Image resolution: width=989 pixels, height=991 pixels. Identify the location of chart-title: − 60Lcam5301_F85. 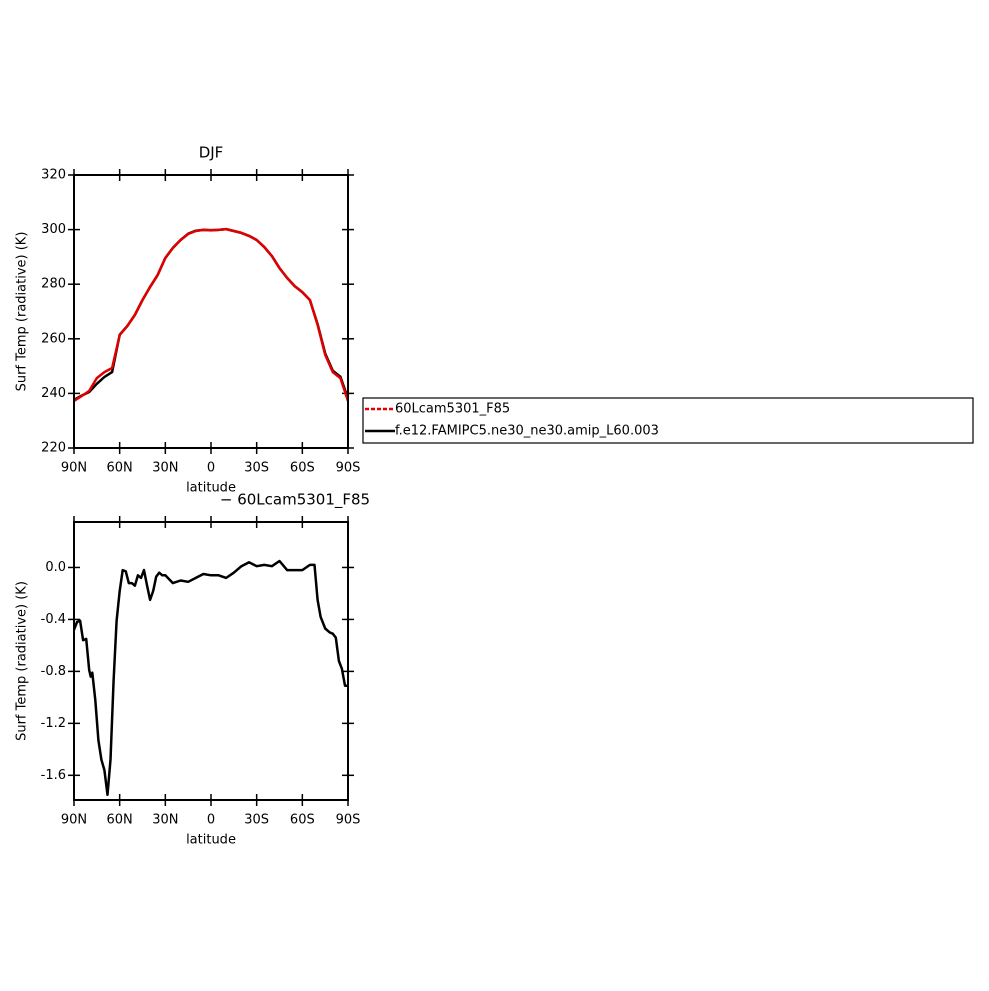
(295, 500).